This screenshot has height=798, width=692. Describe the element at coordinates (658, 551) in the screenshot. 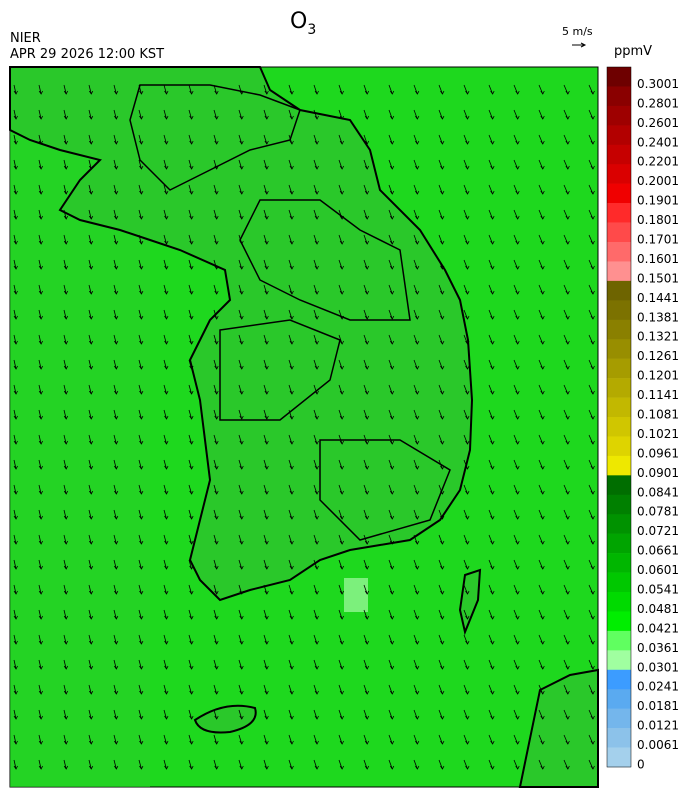

I see `colorbar-label: 0.0661` at that location.